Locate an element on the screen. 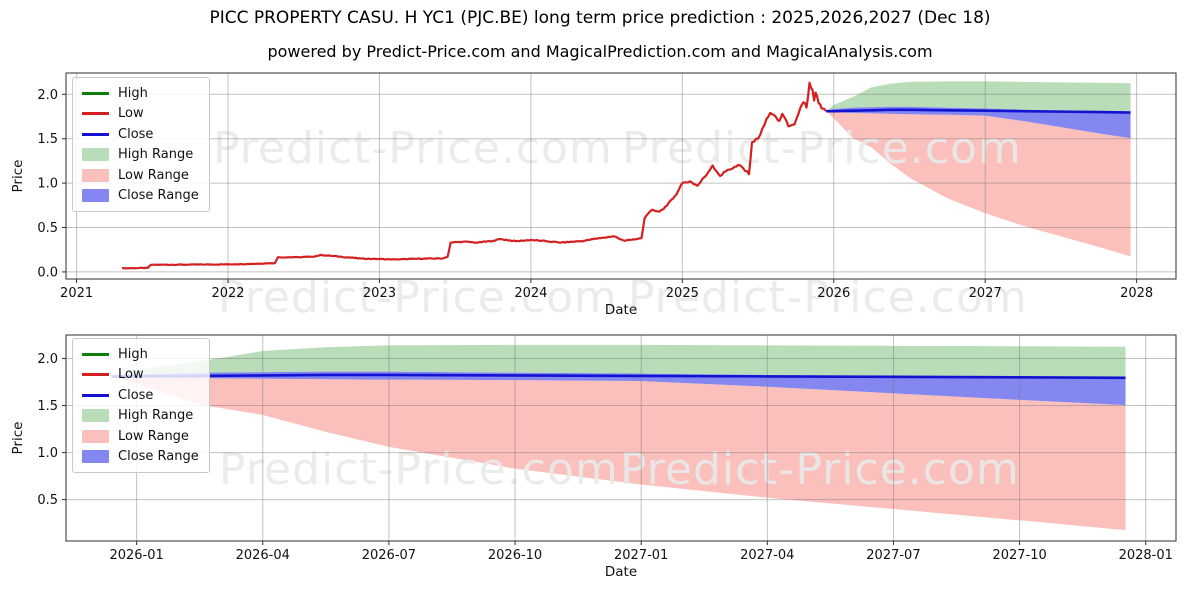 This screenshot has height=600, width=1200. x-tick-label: 2027-01 is located at coordinates (641, 555).